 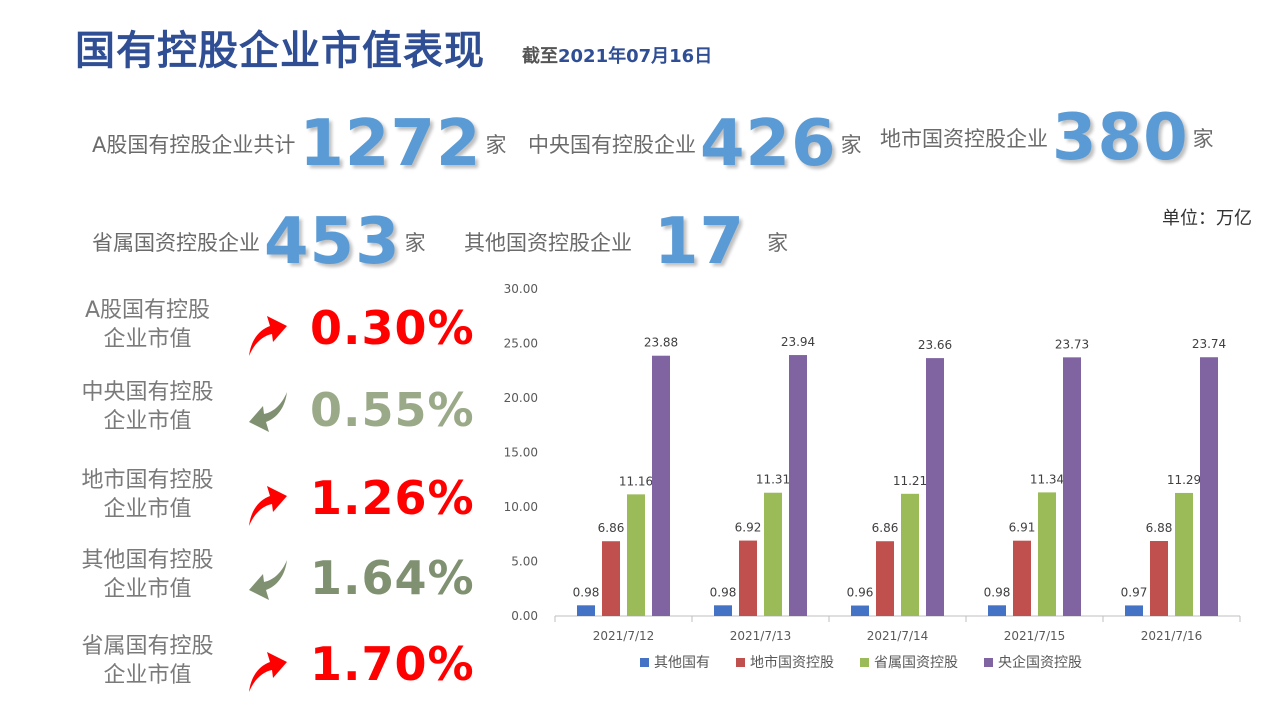 What do you see at coordinates (612, 145) in the screenshot?
I see `stat-label: 中央国有控股企业` at bounding box center [612, 145].